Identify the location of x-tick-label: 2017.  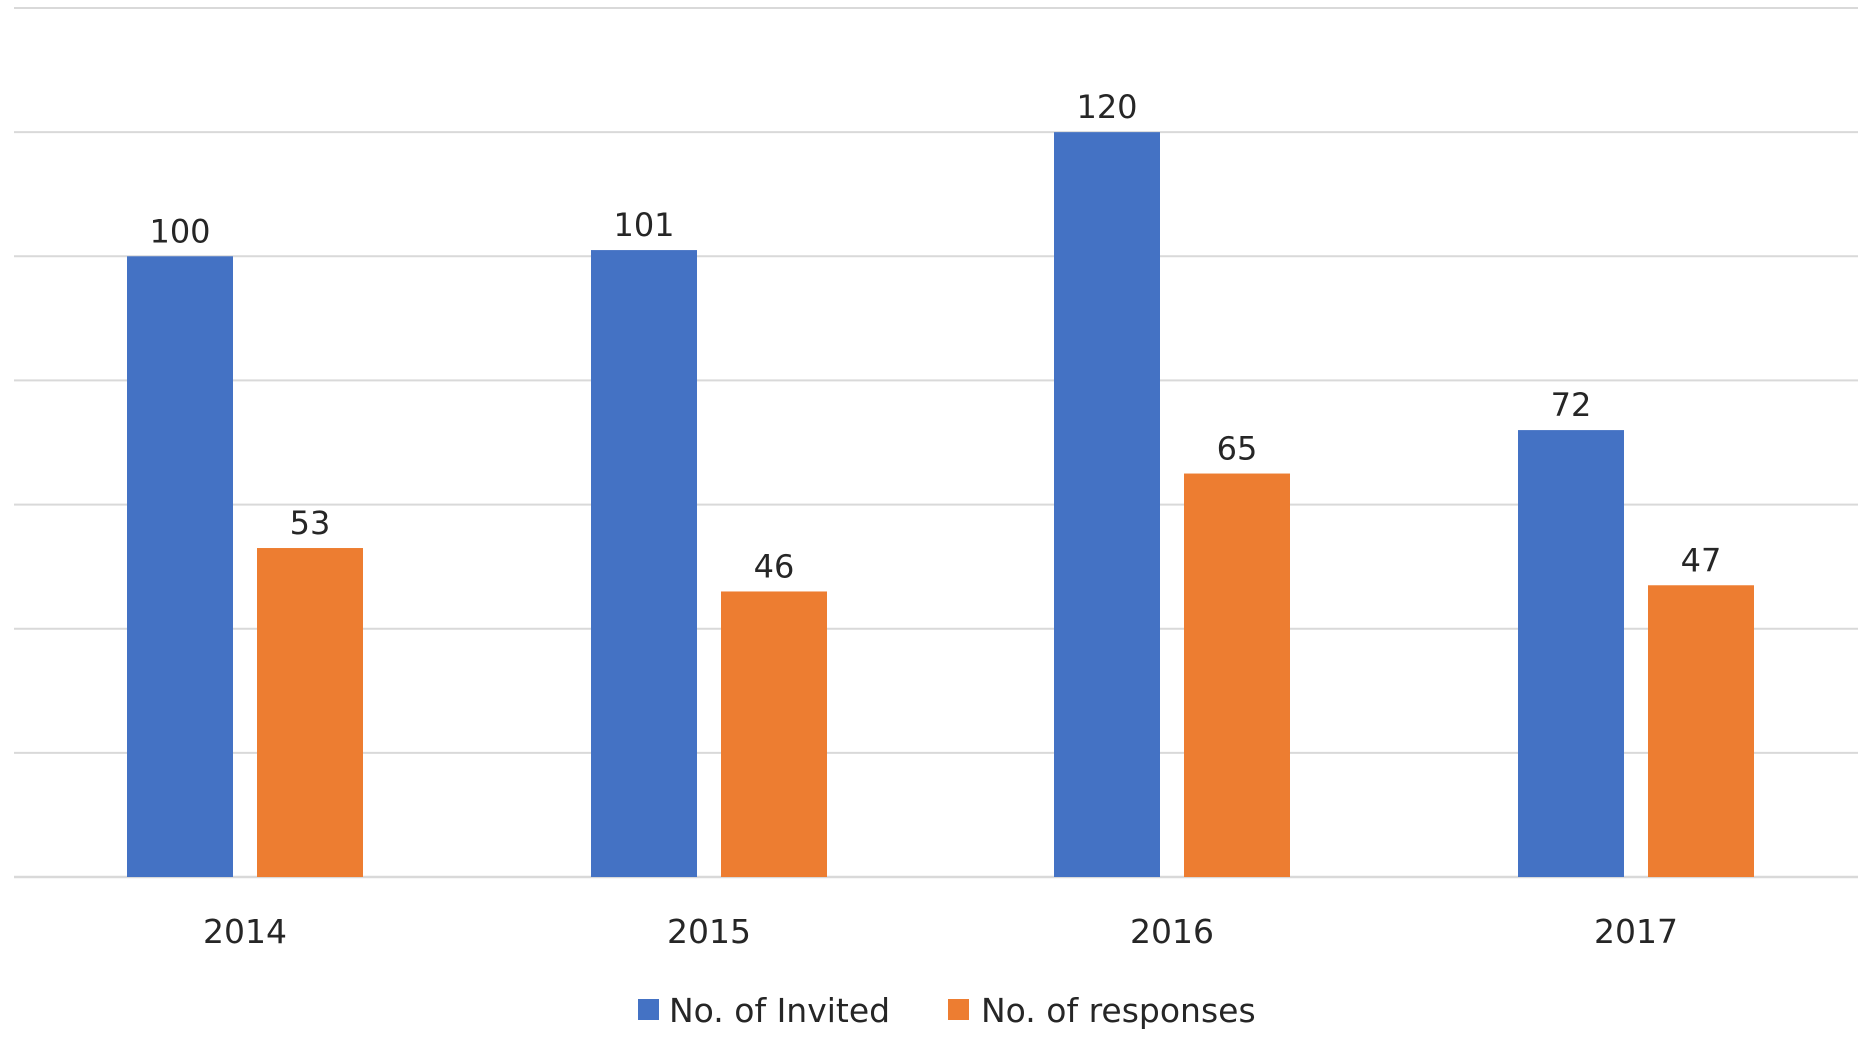
(1636, 931).